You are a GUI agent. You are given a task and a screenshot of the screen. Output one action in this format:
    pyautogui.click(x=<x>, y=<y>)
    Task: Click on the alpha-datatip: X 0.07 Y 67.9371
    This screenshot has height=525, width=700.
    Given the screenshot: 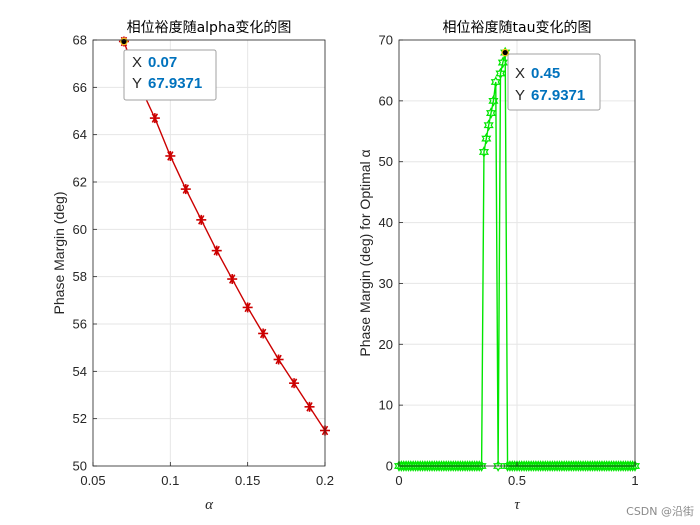 What is the action you would take?
    pyautogui.click(x=170, y=75)
    